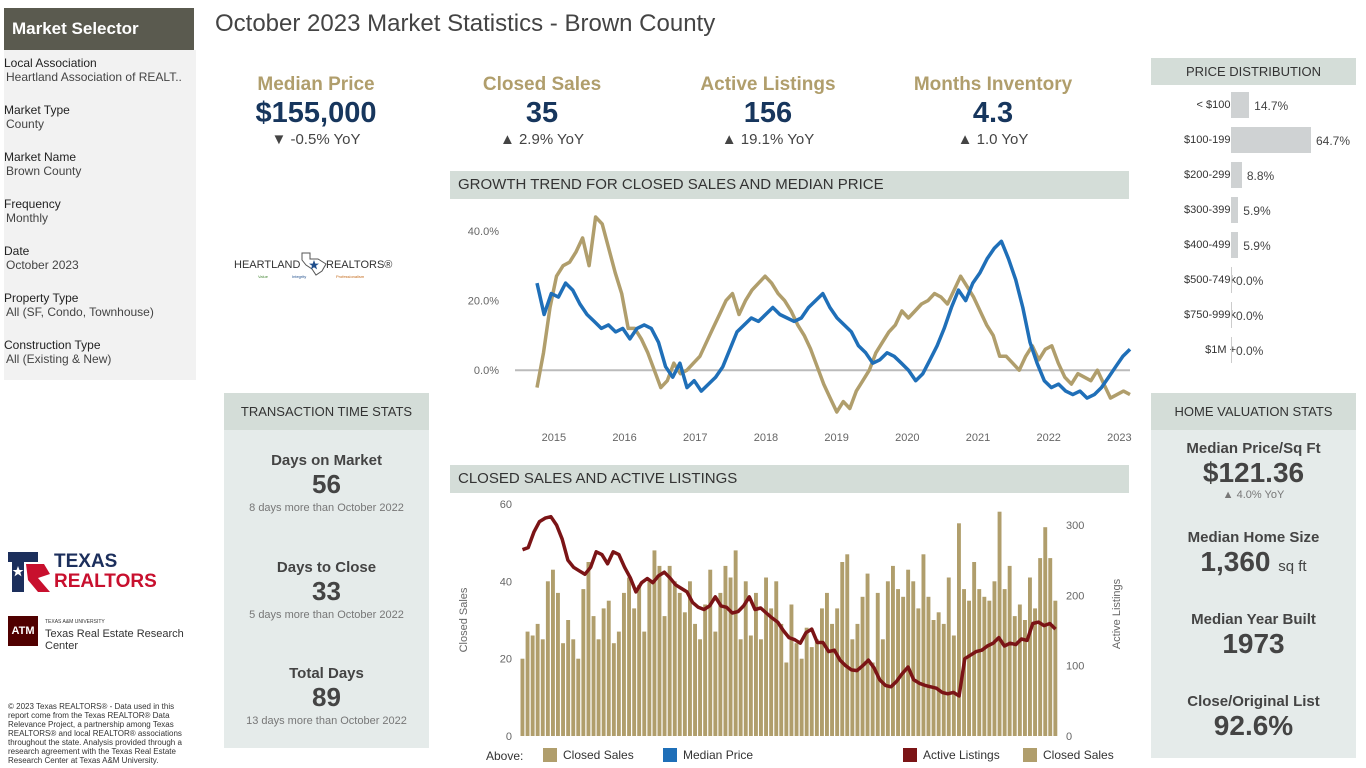 This screenshot has height=768, width=1366. I want to click on price-bucket-label: $200-299k, so click(1210, 175).